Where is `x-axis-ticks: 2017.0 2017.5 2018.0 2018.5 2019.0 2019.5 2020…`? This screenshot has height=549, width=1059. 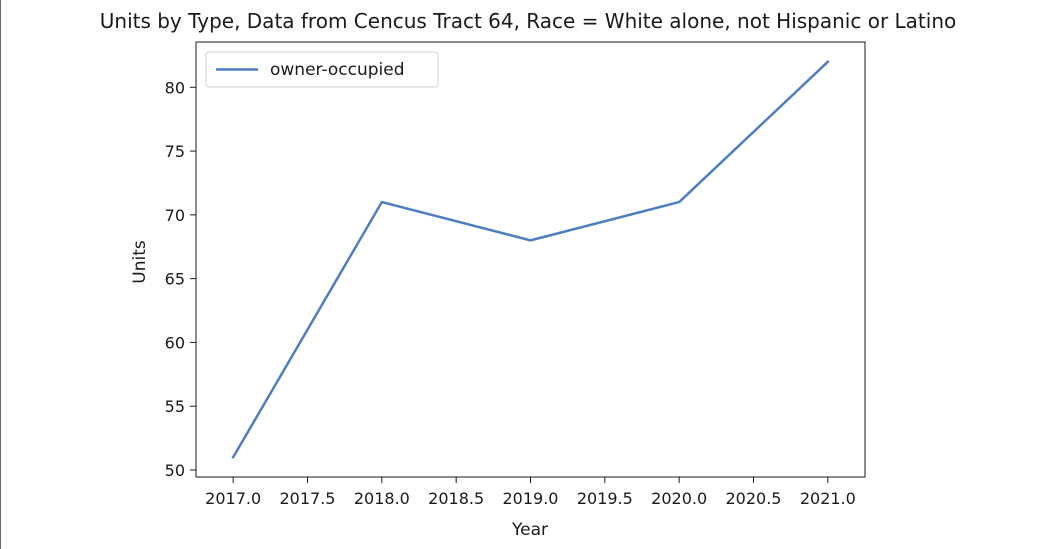 x-axis-ticks: 2017.0 2017.5 2018.0 2018.5 2019.0 2019.5 2020… is located at coordinates (530, 492).